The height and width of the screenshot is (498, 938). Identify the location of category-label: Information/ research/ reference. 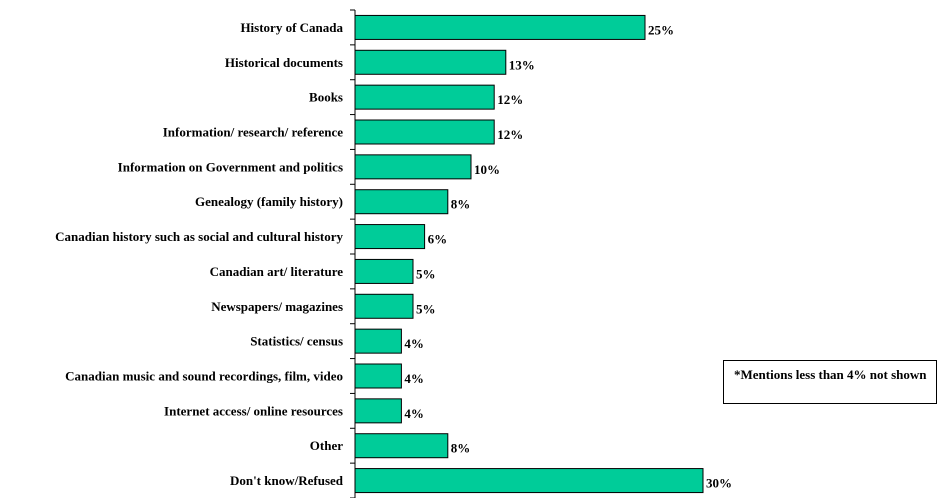
(253, 132).